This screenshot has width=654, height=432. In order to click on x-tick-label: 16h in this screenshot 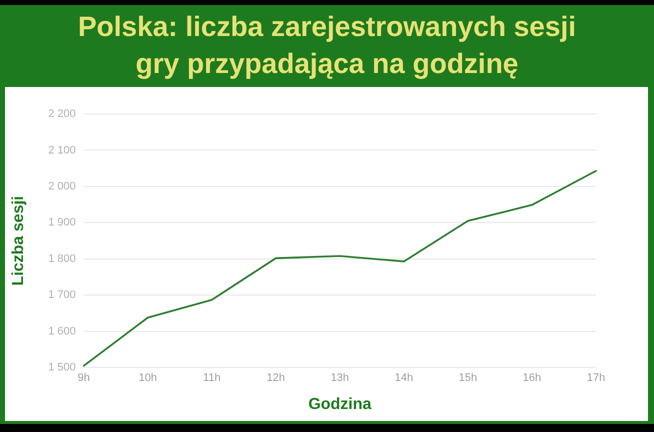, I will do `click(532, 378)`.